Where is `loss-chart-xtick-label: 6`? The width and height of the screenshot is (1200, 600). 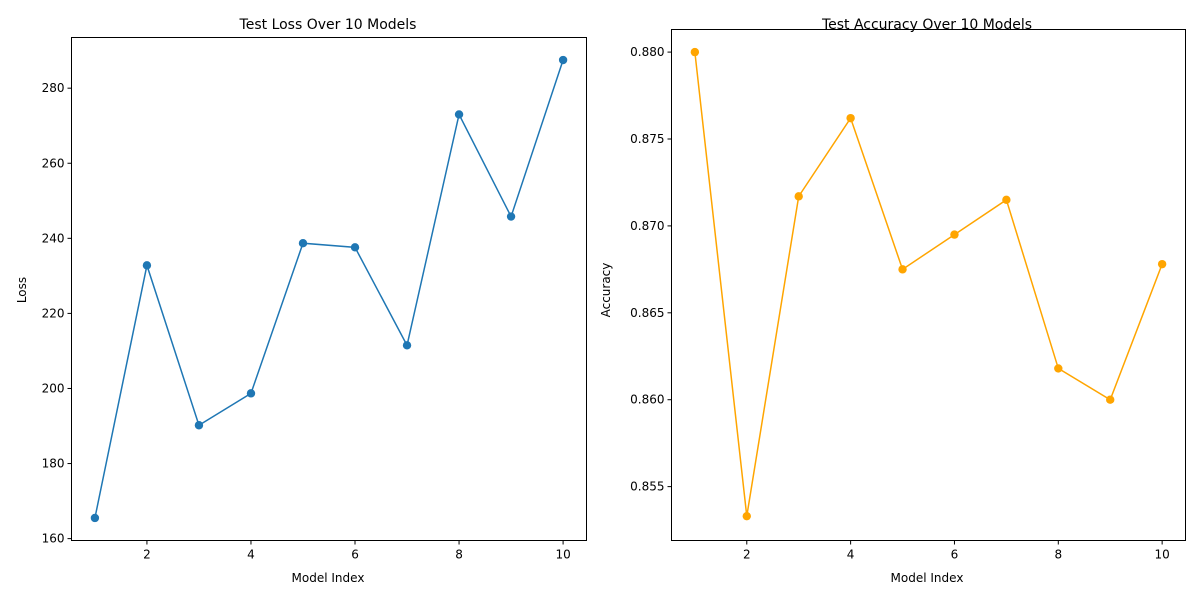
loss-chart-xtick-label: 6 is located at coordinates (355, 555).